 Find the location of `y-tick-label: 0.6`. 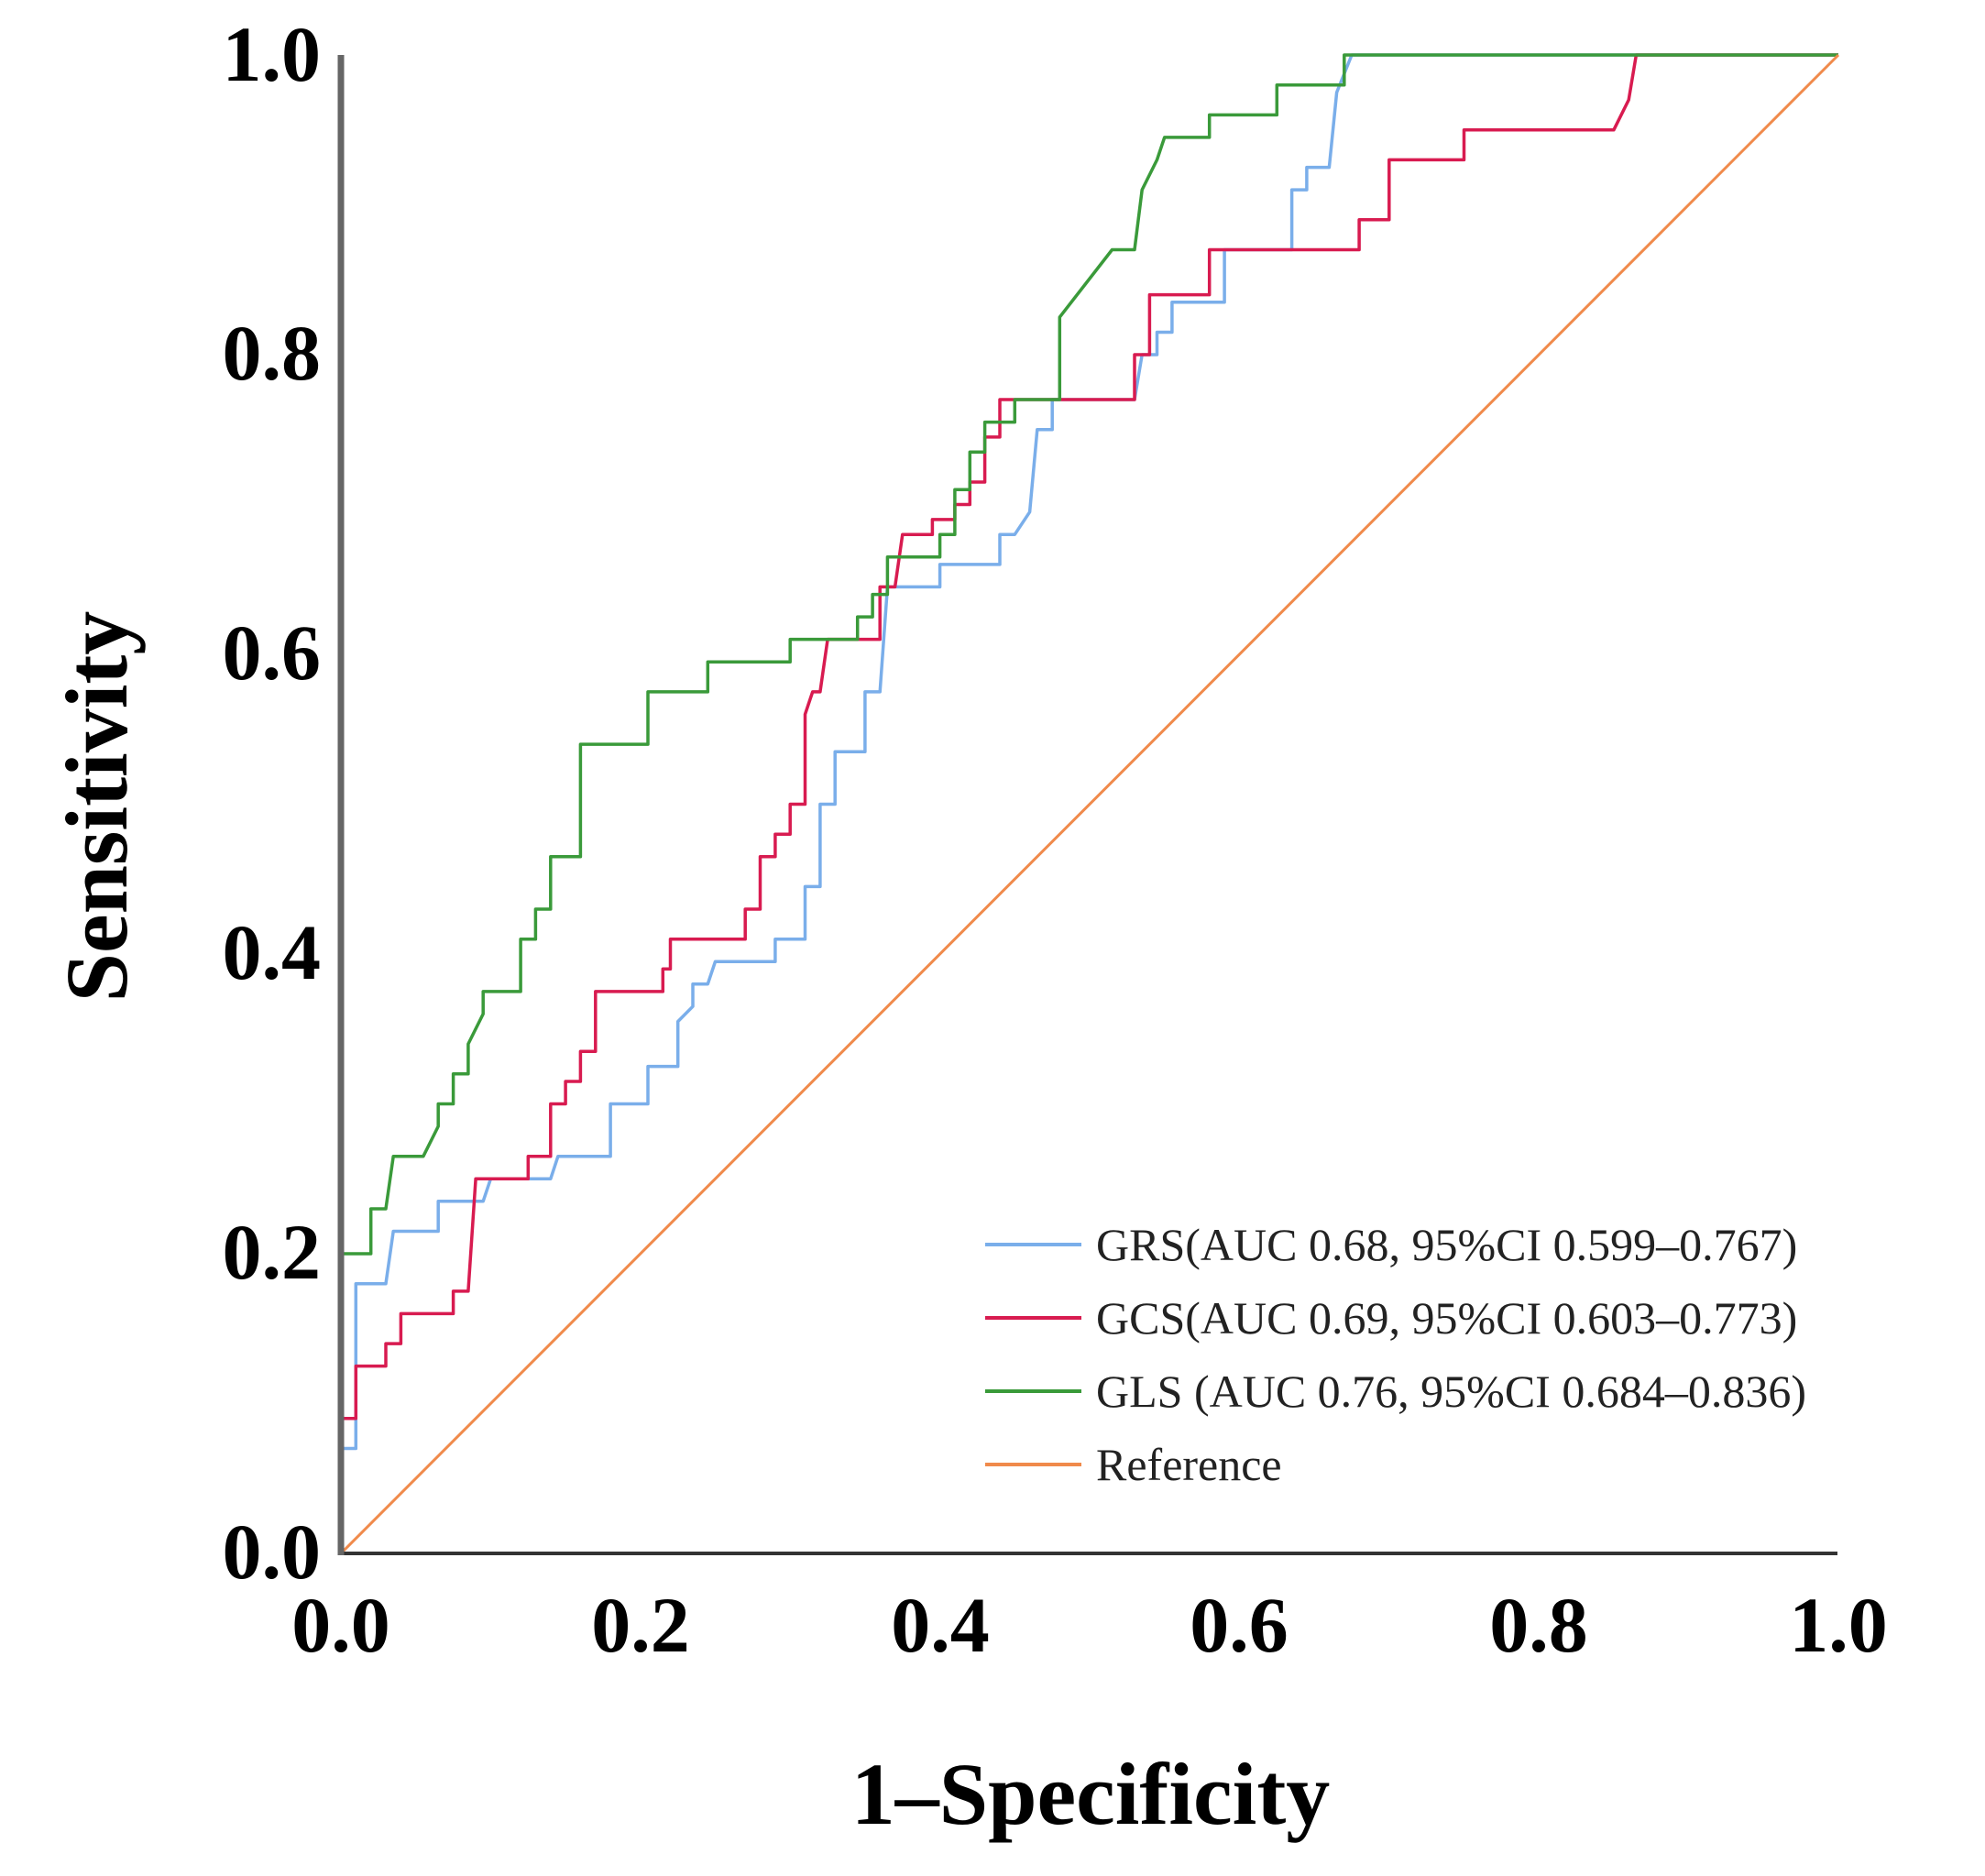

y-tick-label: 0.6 is located at coordinates (272, 653).